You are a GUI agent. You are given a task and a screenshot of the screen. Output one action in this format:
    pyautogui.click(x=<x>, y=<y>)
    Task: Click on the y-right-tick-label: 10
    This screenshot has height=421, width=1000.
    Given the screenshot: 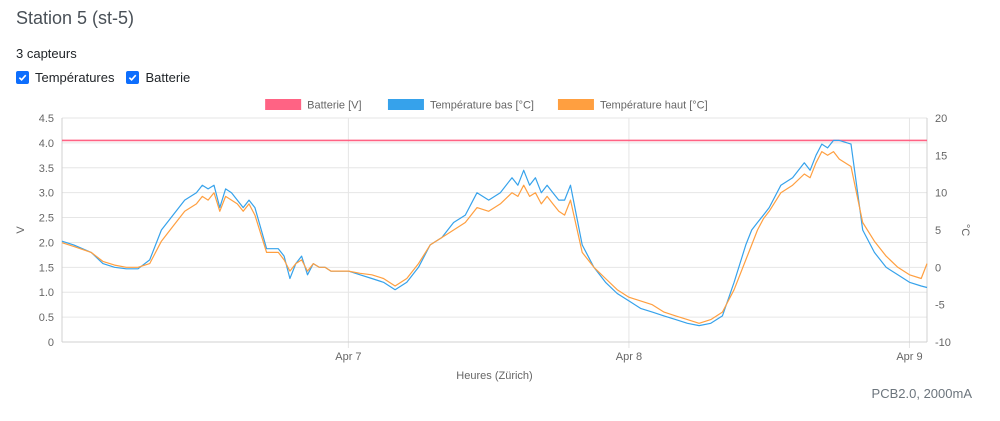 What is the action you would take?
    pyautogui.click(x=941, y=194)
    